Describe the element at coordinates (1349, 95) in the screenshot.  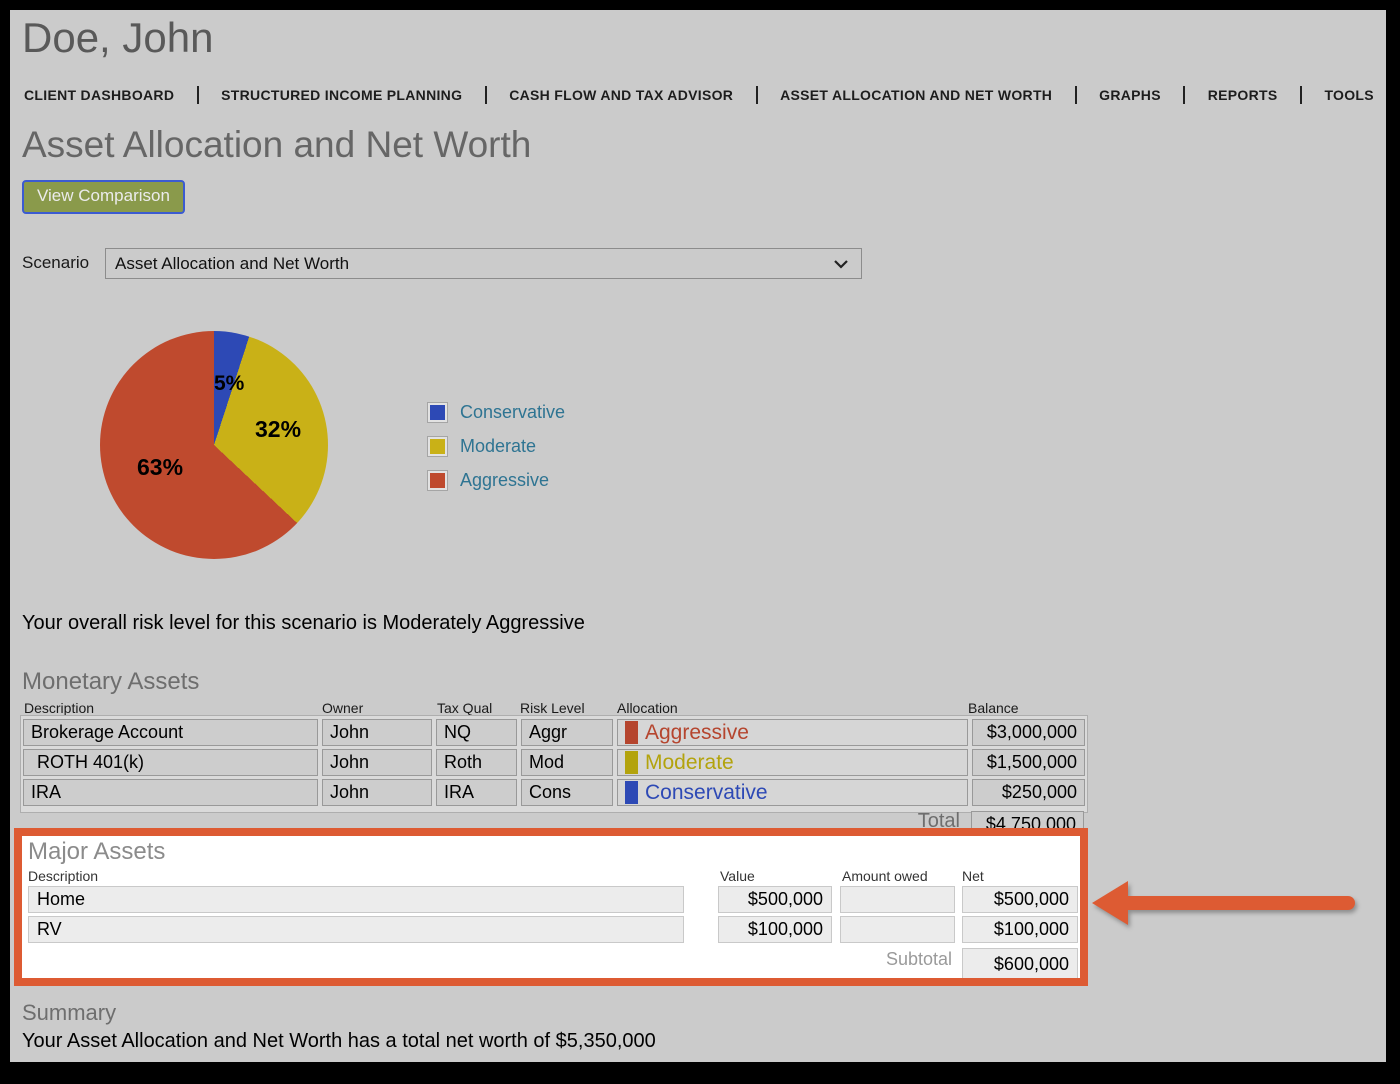
I see `nav-tools: TOOLS` at that location.